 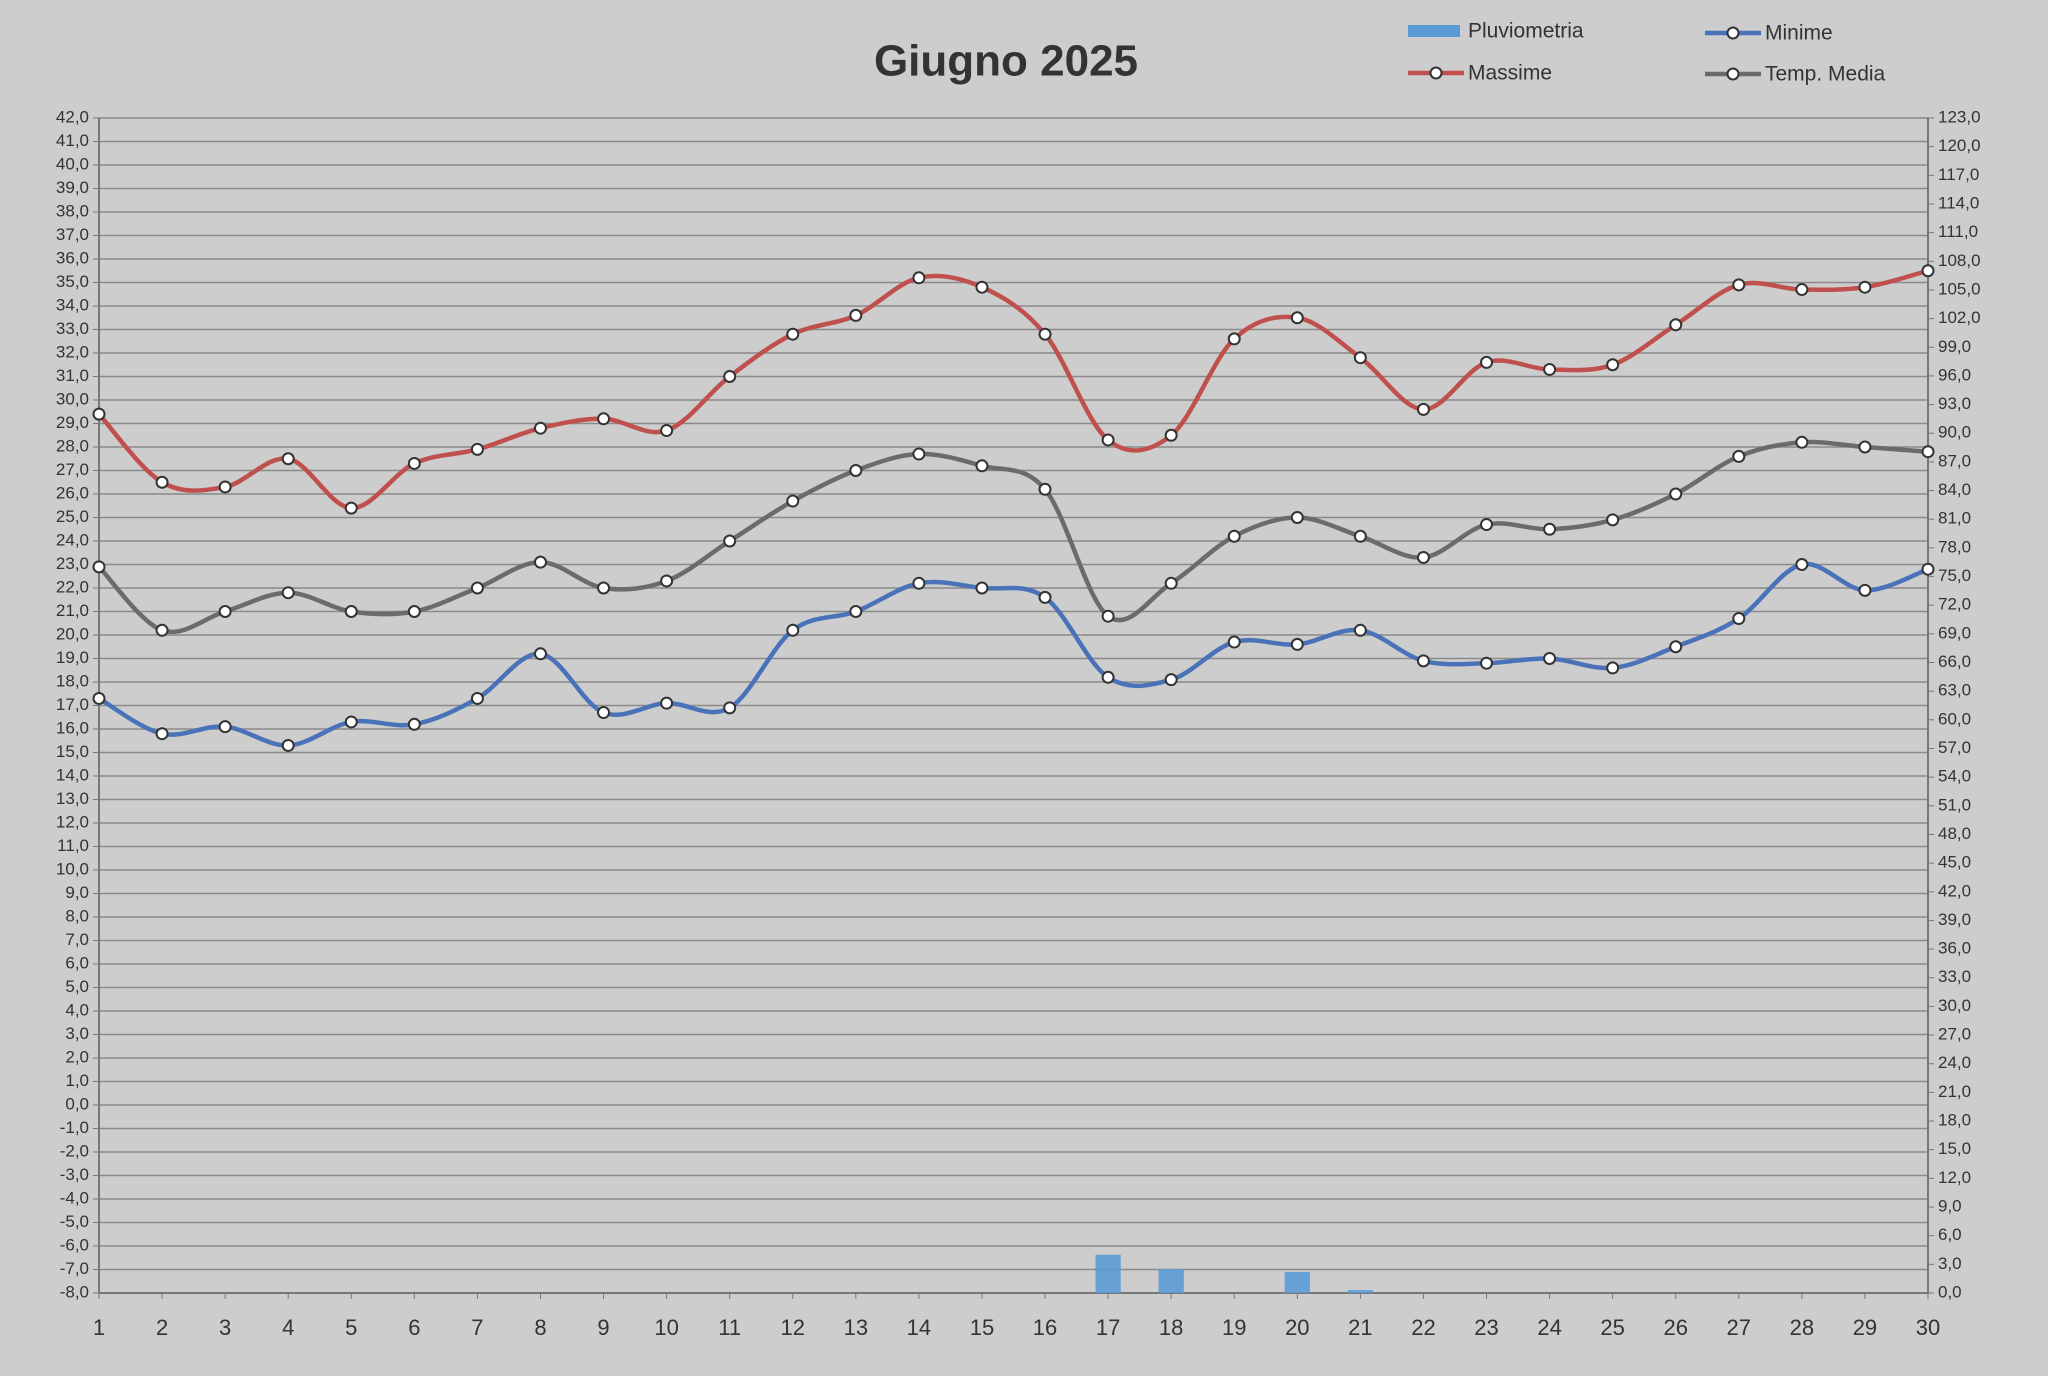 What do you see at coordinates (74, 1244) in the screenshot?
I see `y-tick-label: -6,0` at bounding box center [74, 1244].